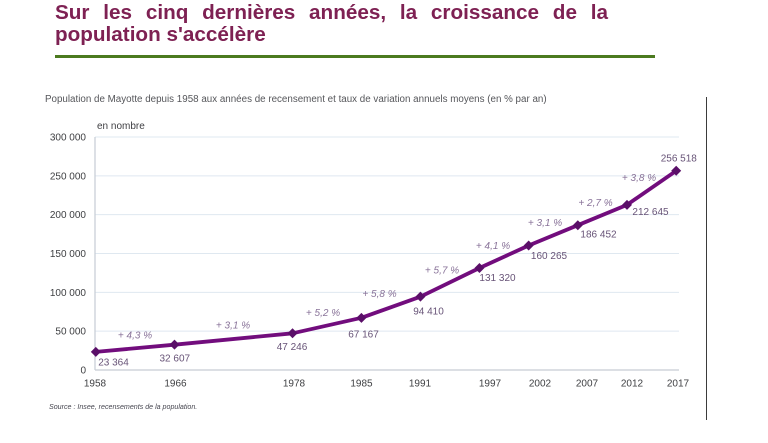  Describe the element at coordinates (68, 254) in the screenshot. I see `y-tick-label: 150 000` at that location.